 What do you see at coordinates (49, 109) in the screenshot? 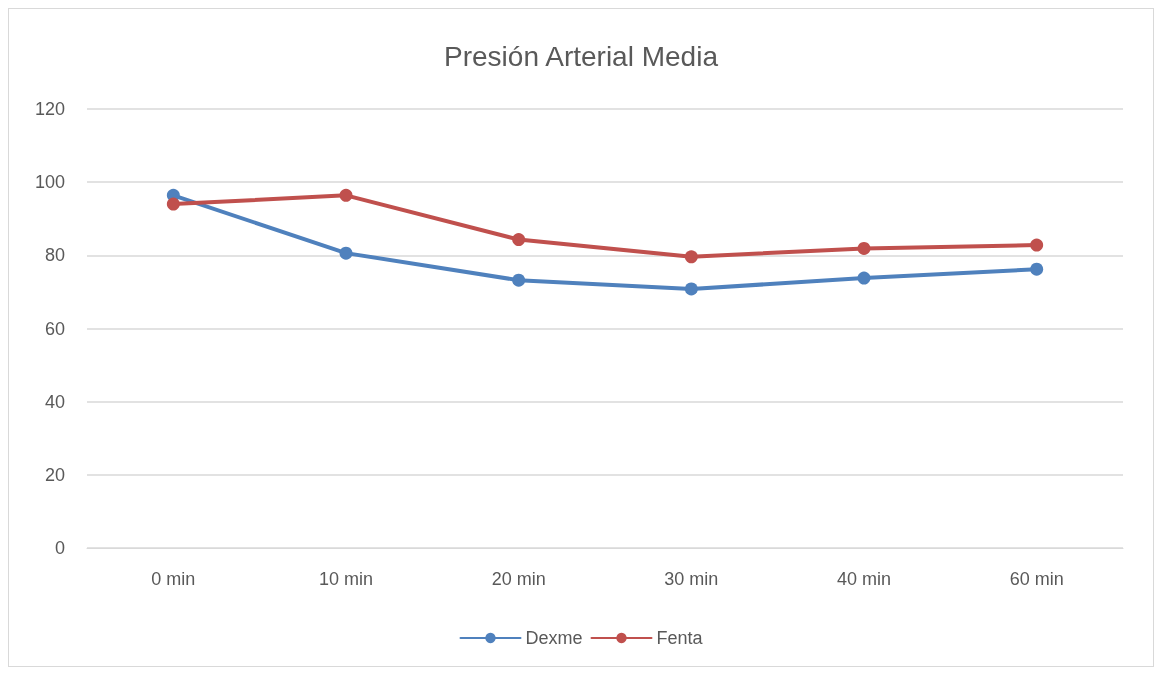
I see `y-tick-label: 120` at bounding box center [49, 109].